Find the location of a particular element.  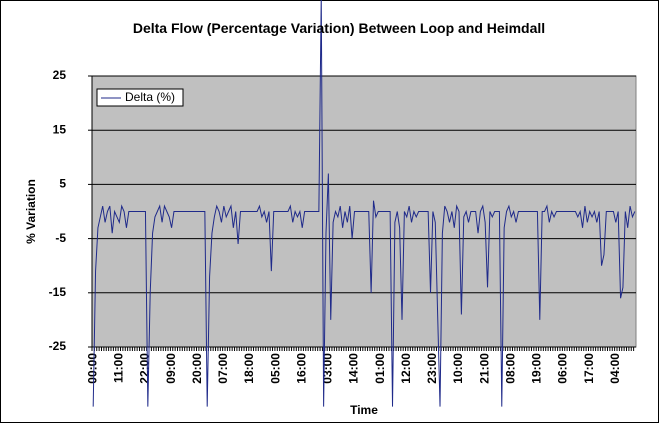

x-tick-label: 17:00 is located at coordinates (589, 368).